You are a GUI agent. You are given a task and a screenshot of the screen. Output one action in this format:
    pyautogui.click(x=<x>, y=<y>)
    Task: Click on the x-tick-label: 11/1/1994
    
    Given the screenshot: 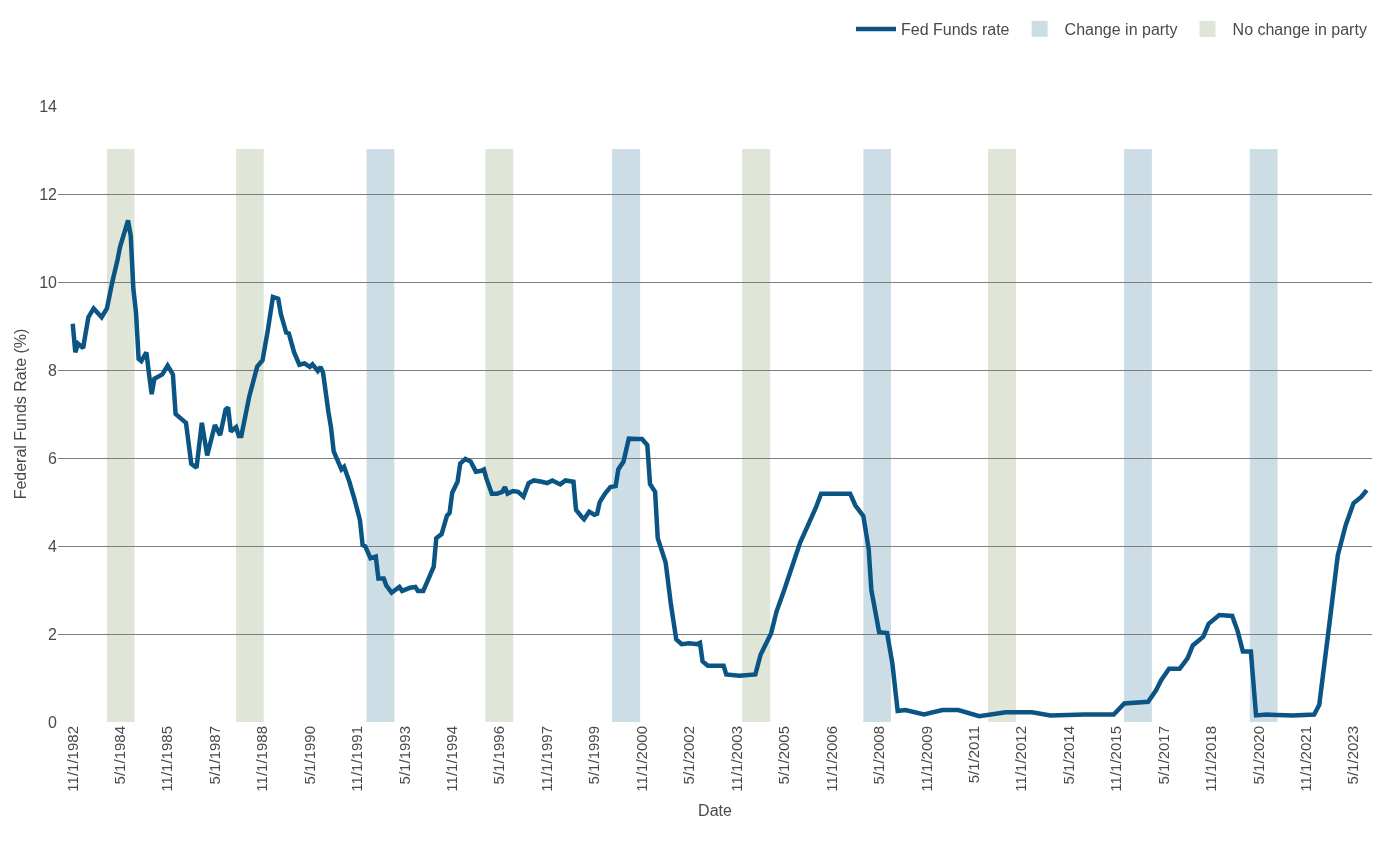 What is the action you would take?
    pyautogui.click(x=452, y=759)
    